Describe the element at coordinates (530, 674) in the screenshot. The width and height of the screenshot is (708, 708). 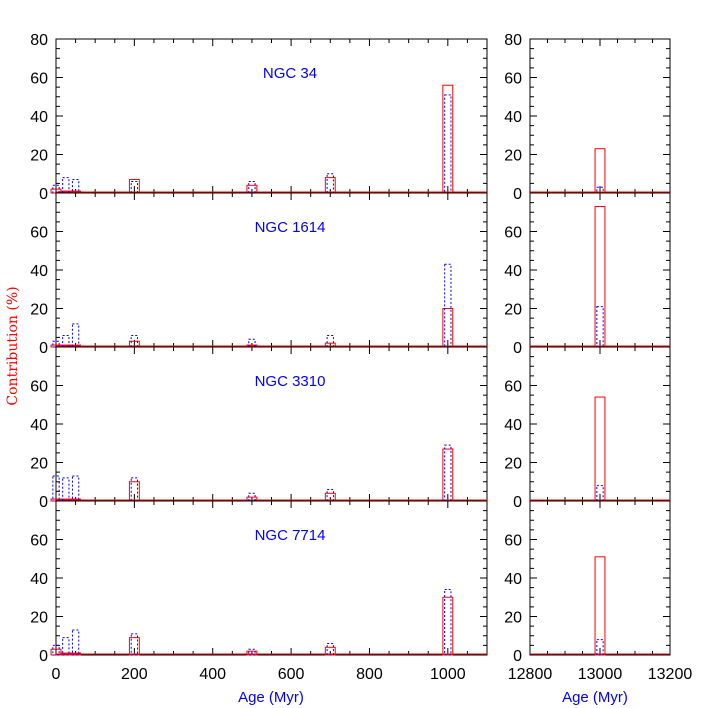
I see `x-tick-label-right: 12800` at that location.